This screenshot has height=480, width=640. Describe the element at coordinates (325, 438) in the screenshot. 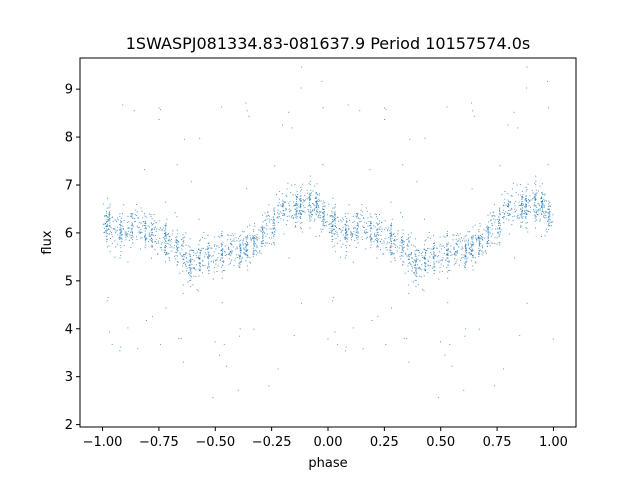

I see `x-axis: −1.00 −0.75 −0.50 −0.25 0.00 0.25 0.50 0.75 1.00` at that location.